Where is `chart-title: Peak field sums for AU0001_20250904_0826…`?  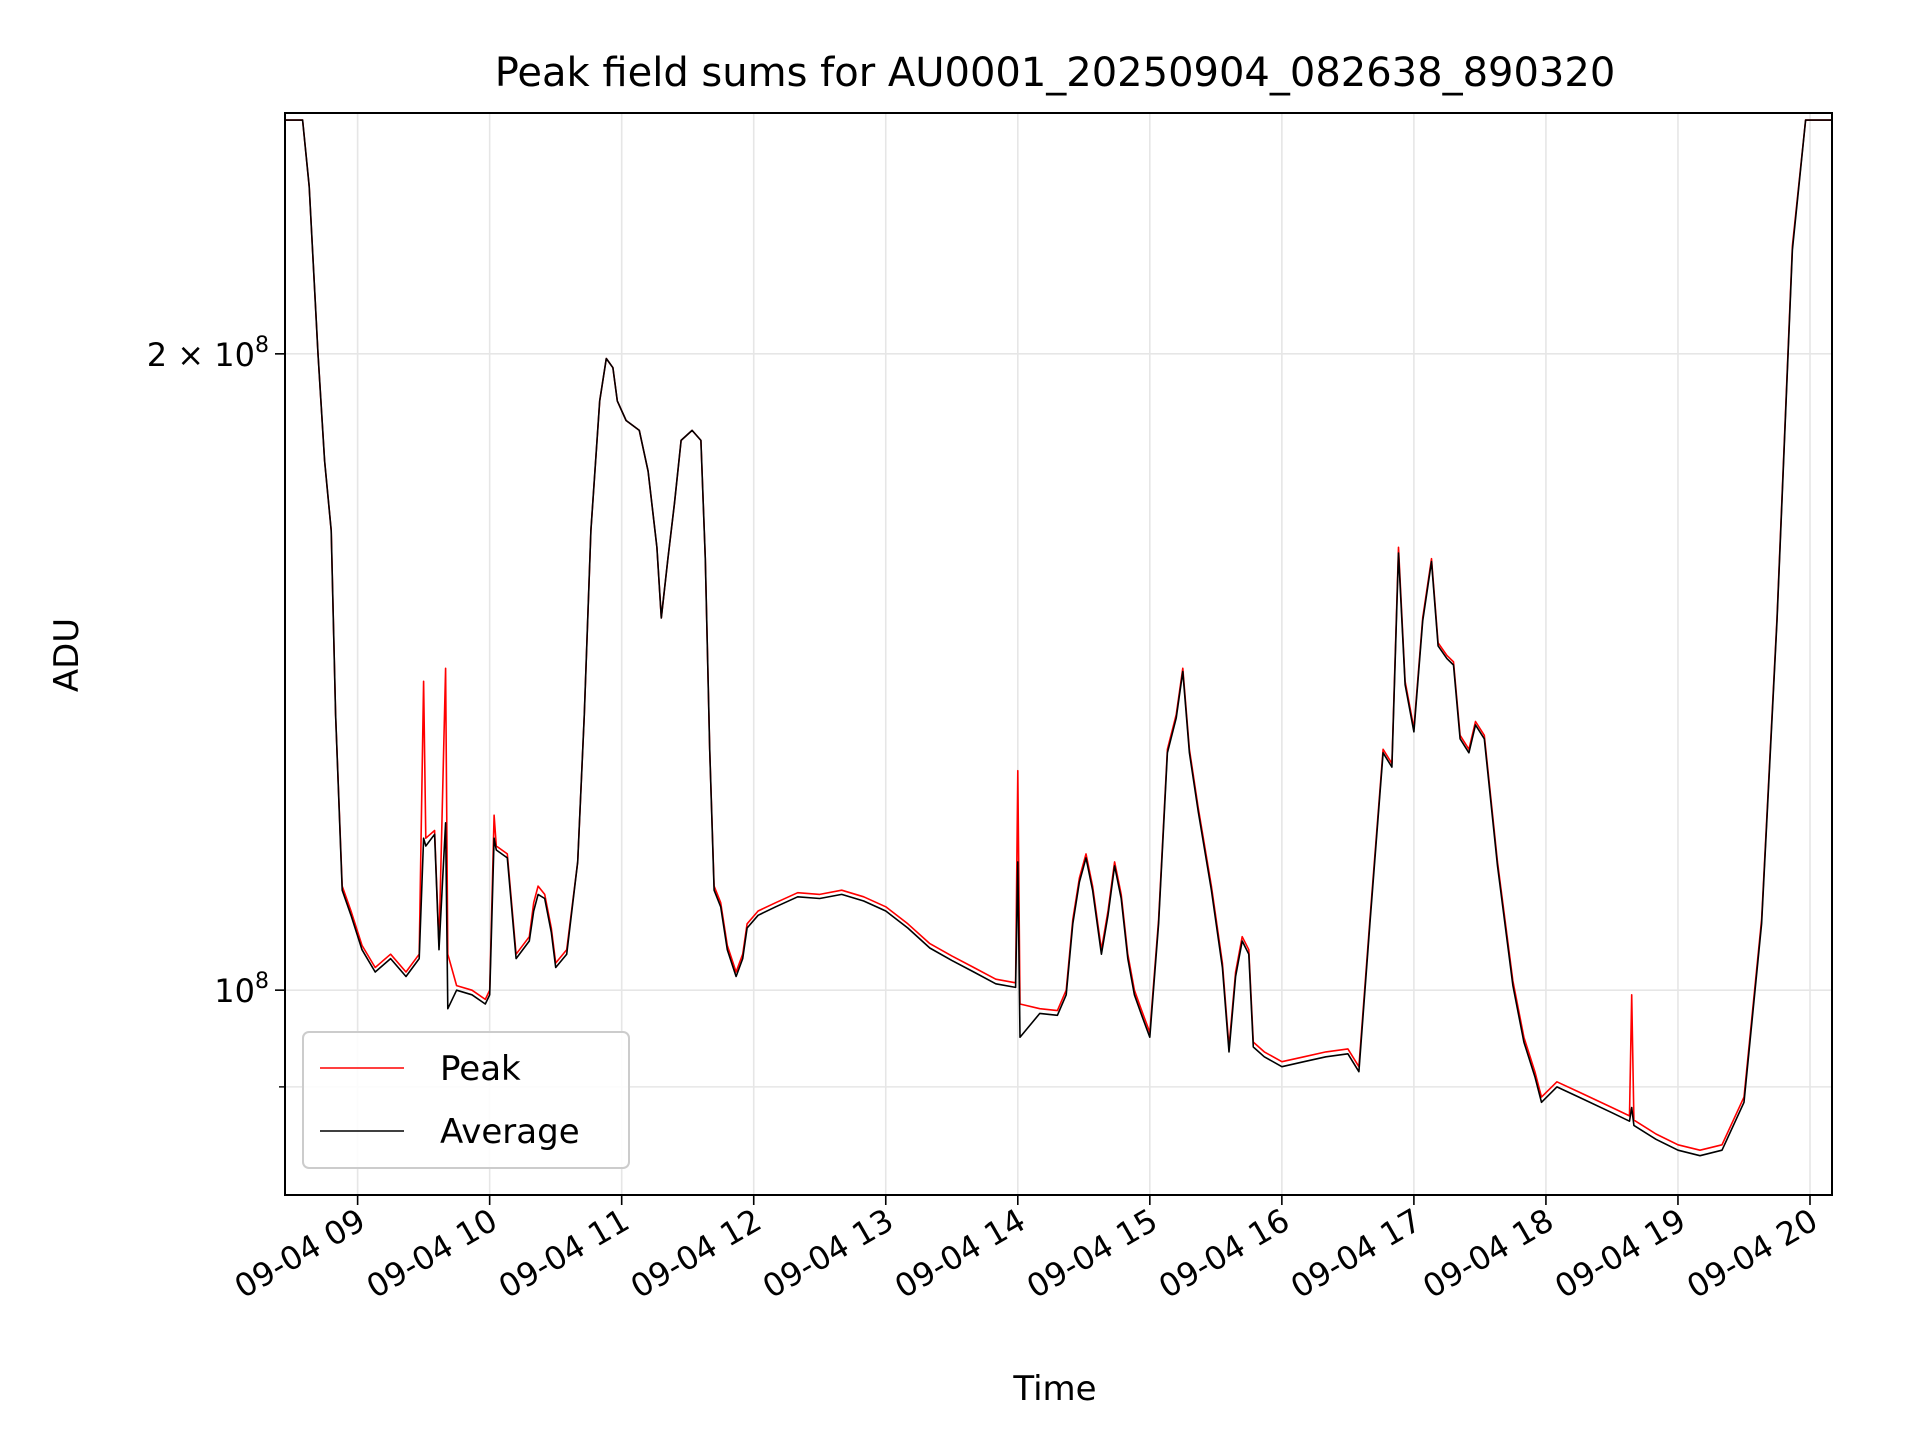 chart-title: Peak field sums for AU0001_20250904_0826… is located at coordinates (1055, 73).